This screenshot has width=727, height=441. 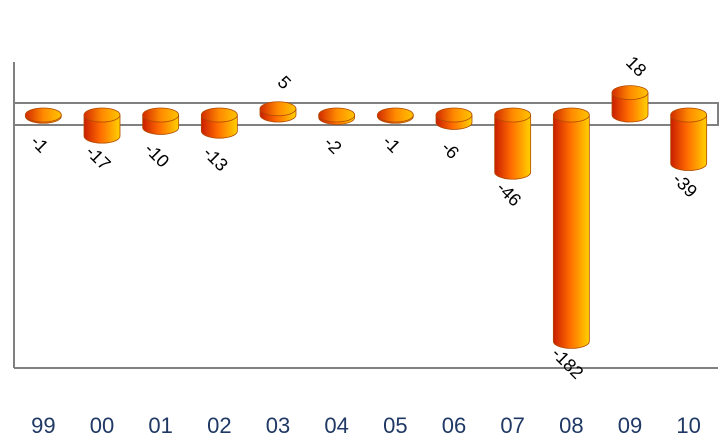 What do you see at coordinates (391, 143) in the screenshot?
I see `data-label-05: -1` at bounding box center [391, 143].